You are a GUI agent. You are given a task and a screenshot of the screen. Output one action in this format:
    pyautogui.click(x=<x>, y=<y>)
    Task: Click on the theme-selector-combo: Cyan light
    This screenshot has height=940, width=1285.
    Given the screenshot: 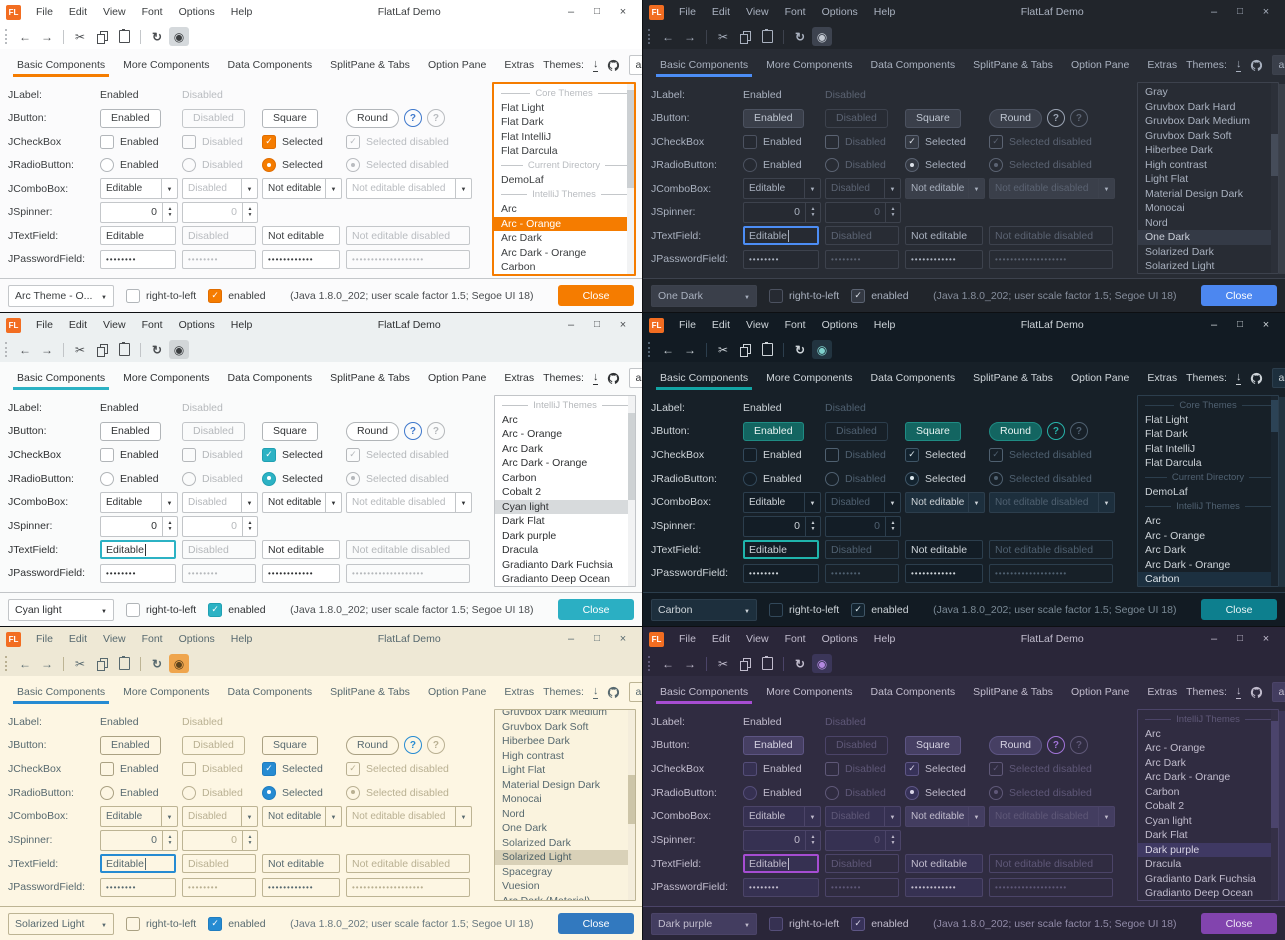 What is the action you would take?
    pyautogui.click(x=61, y=609)
    